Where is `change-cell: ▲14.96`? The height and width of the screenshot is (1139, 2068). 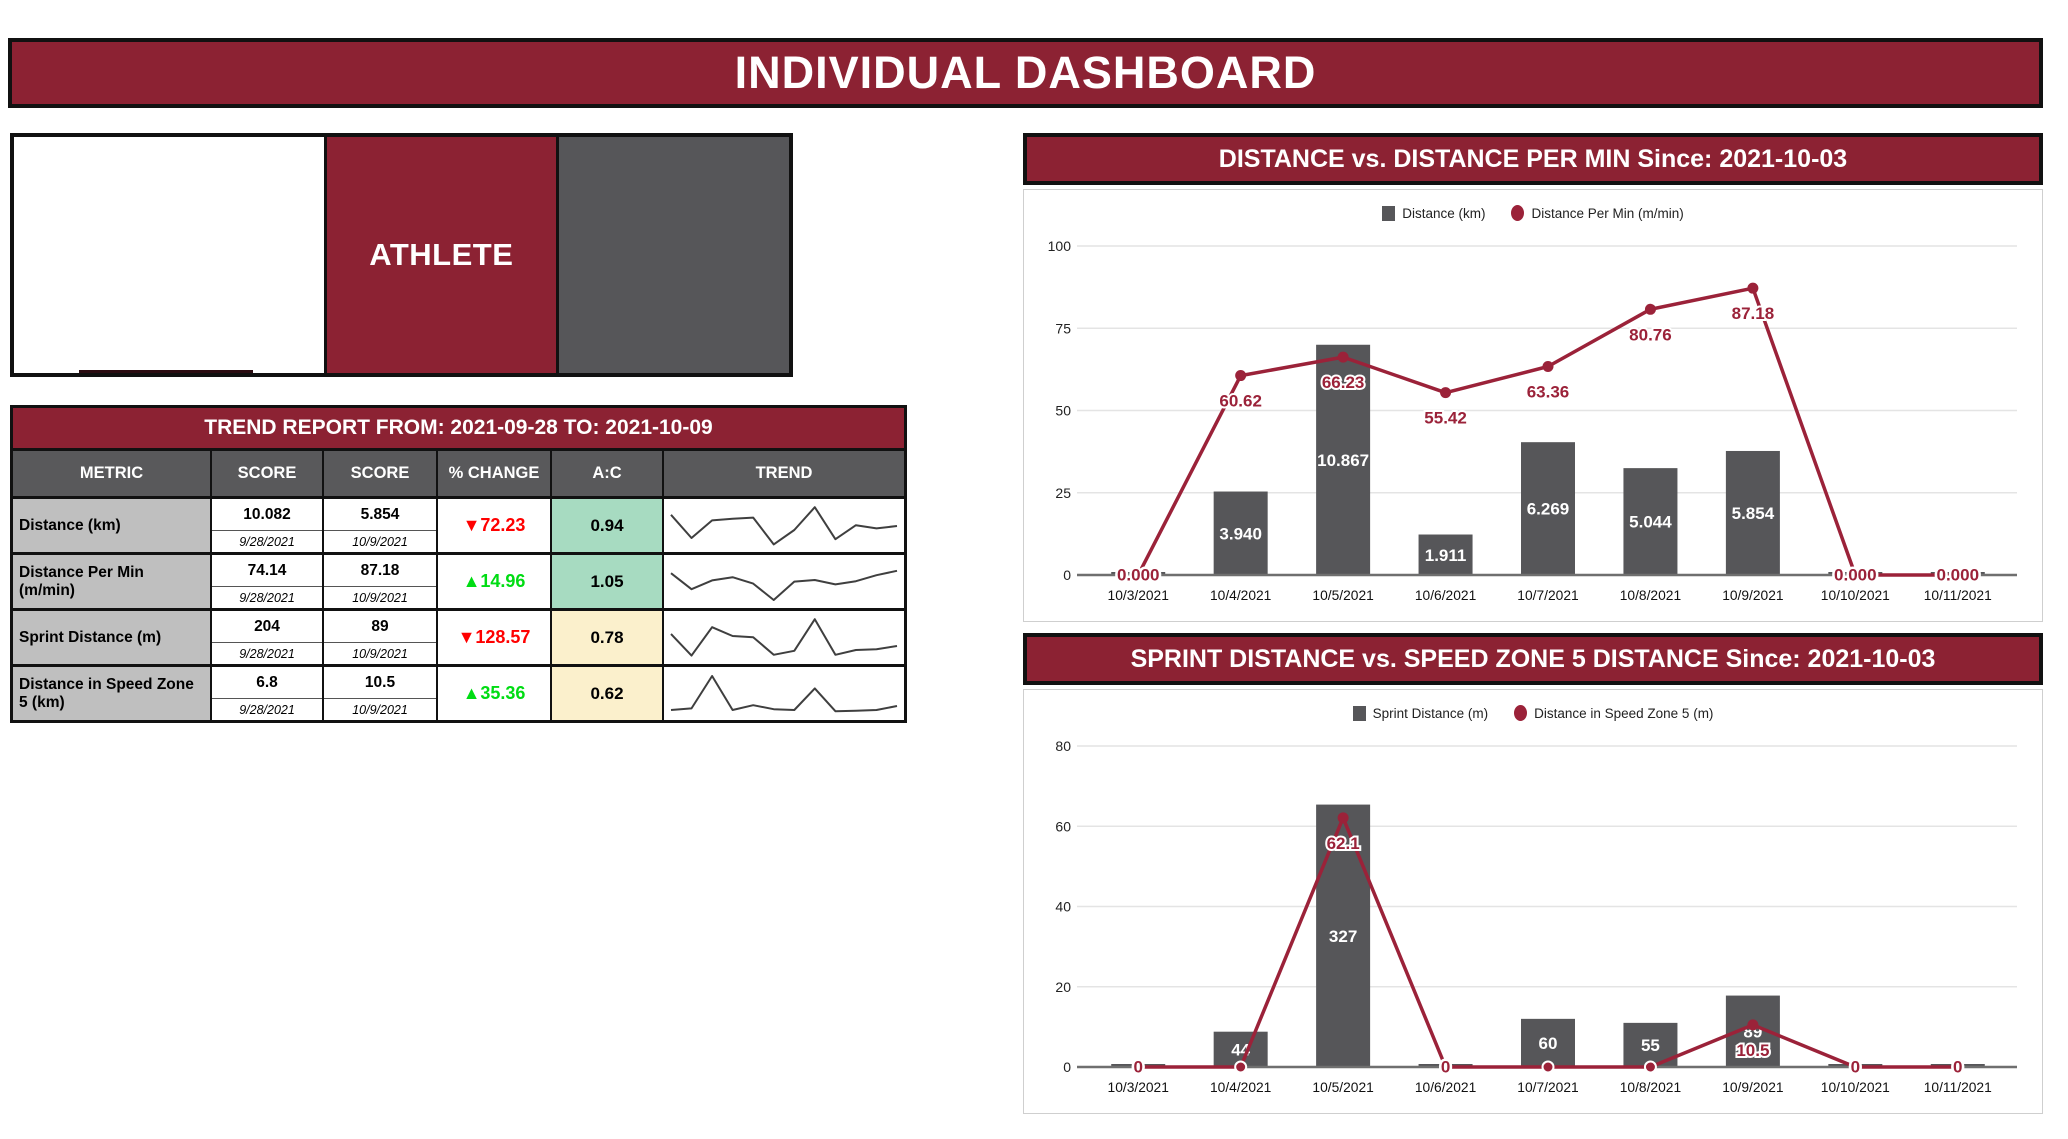 change-cell: ▲14.96 is located at coordinates (495, 581).